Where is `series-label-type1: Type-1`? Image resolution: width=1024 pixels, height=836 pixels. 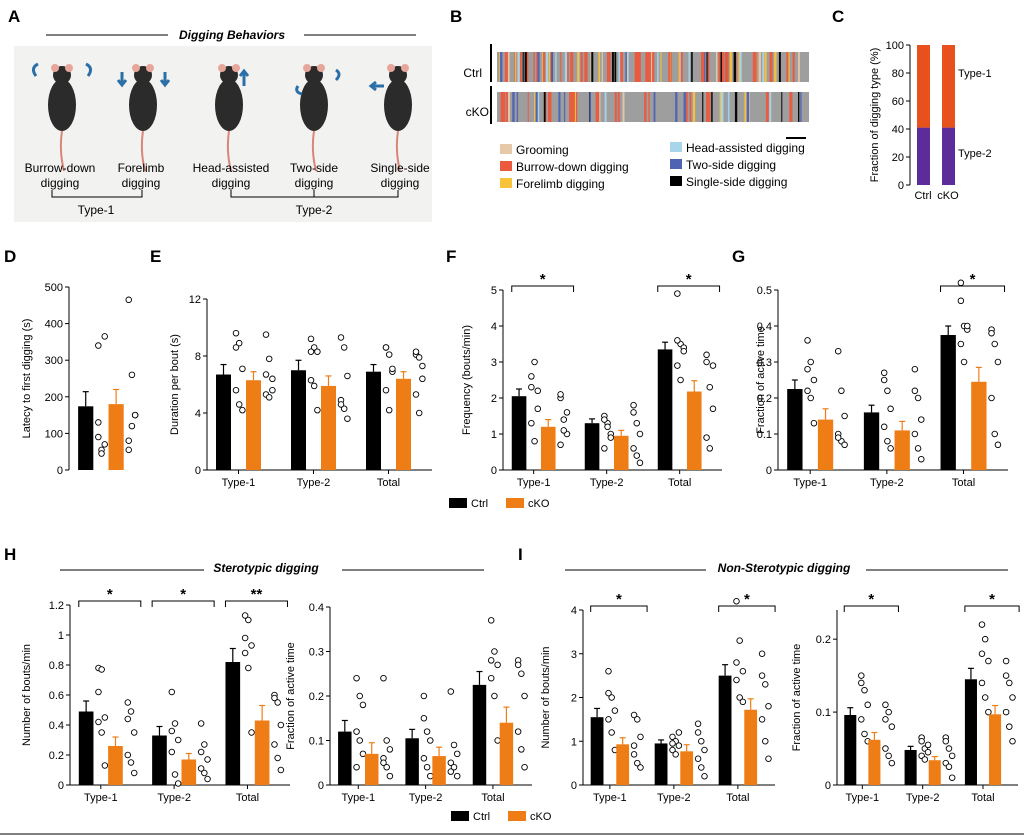
series-label-type1: Type-1 is located at coordinates (975, 74).